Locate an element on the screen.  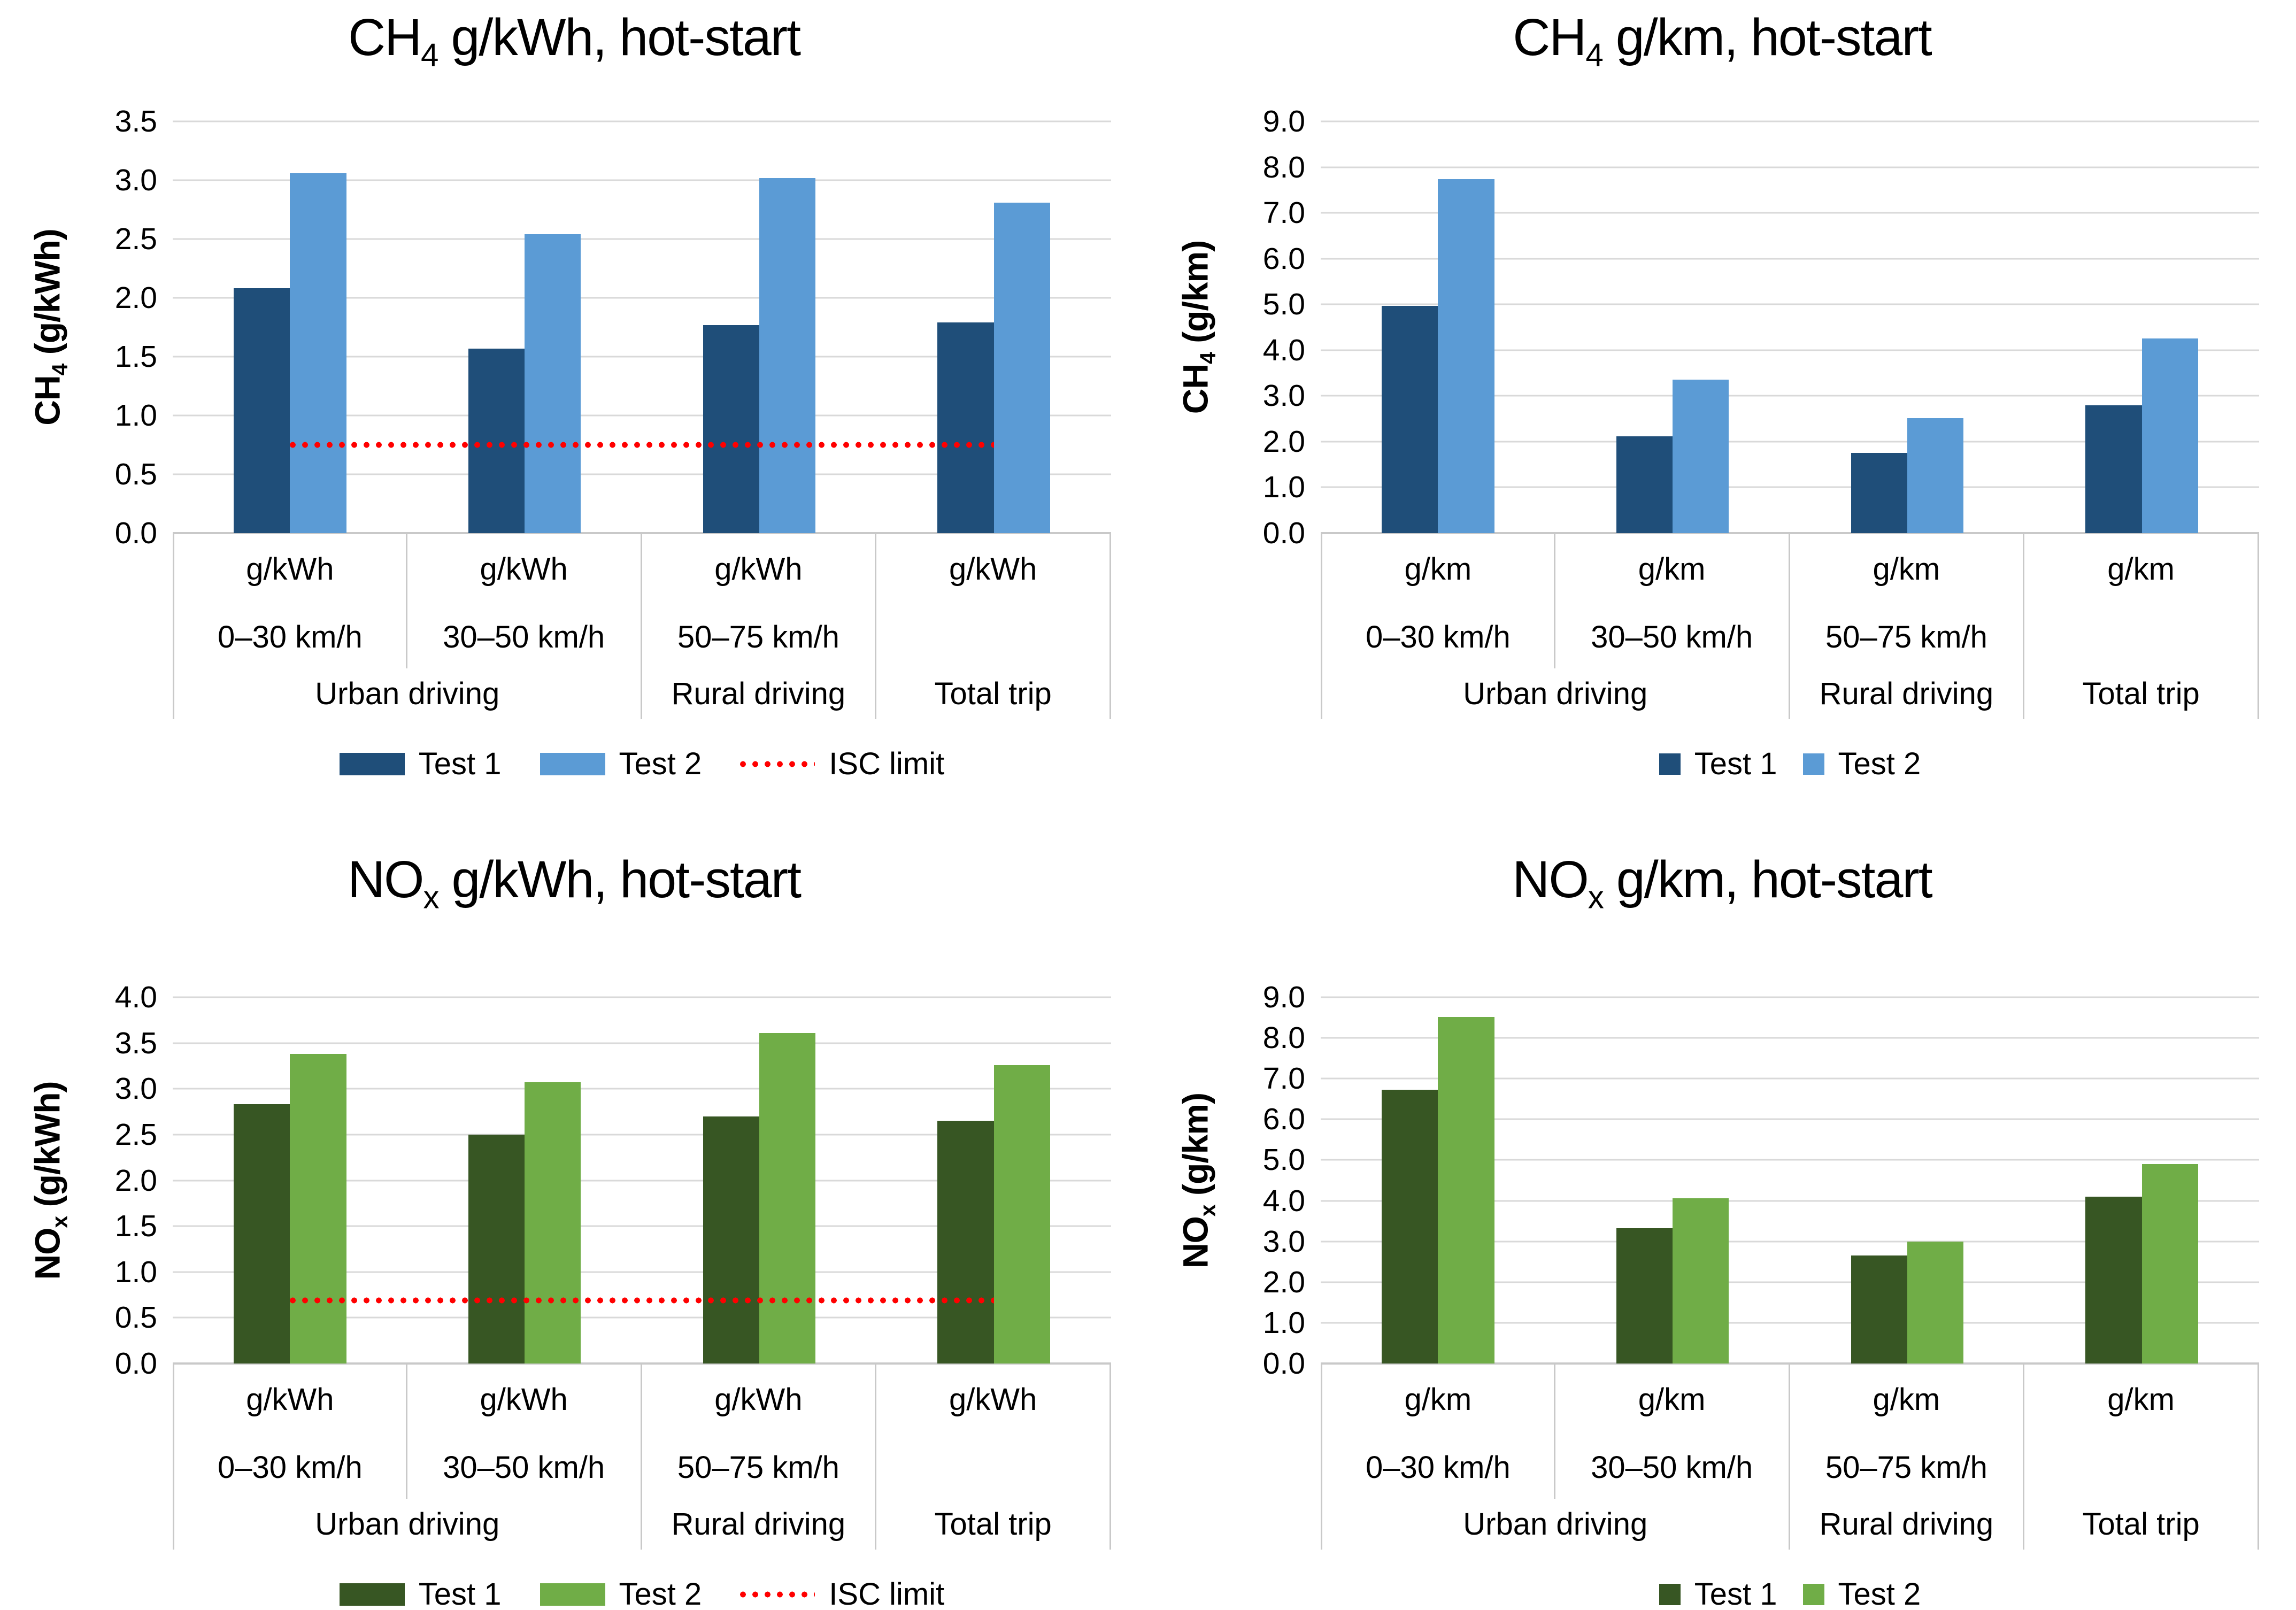
unit-row: g/kWh g/kWh g/kWh g/kWh is located at coordinates (642, 569).